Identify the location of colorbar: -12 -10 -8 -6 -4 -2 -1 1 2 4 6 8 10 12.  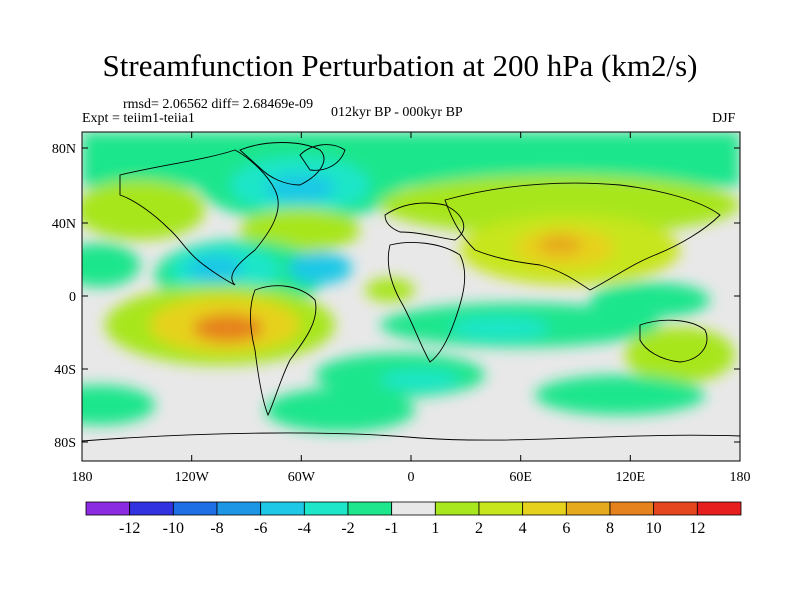
(413, 519).